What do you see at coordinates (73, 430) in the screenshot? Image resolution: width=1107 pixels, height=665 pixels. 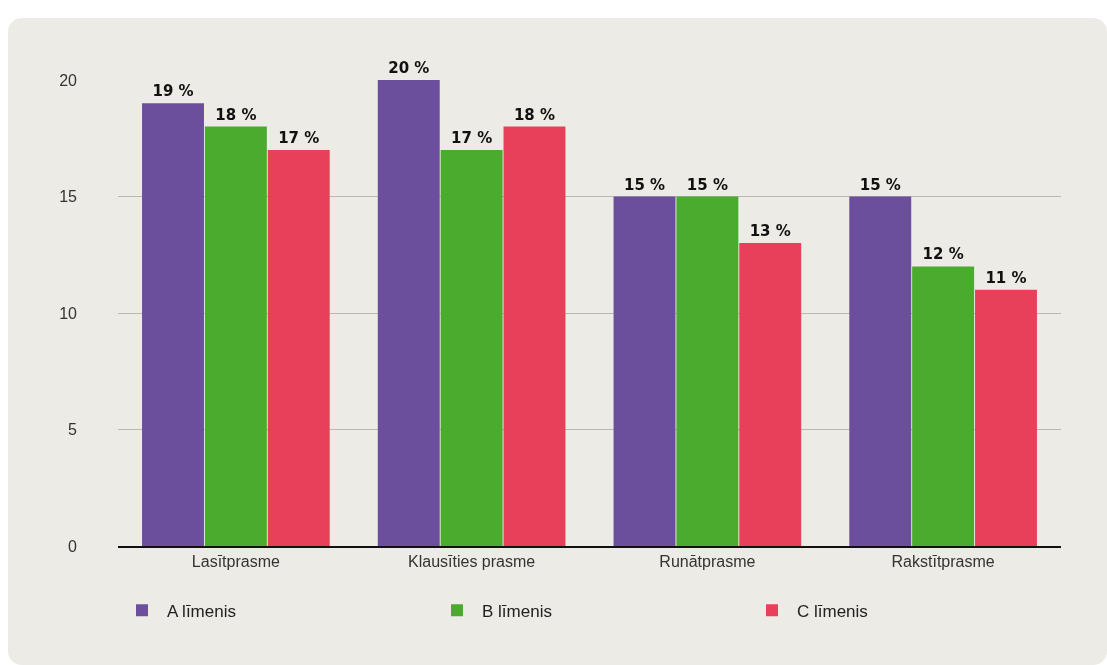 I see `y-tick-label: 5` at bounding box center [73, 430].